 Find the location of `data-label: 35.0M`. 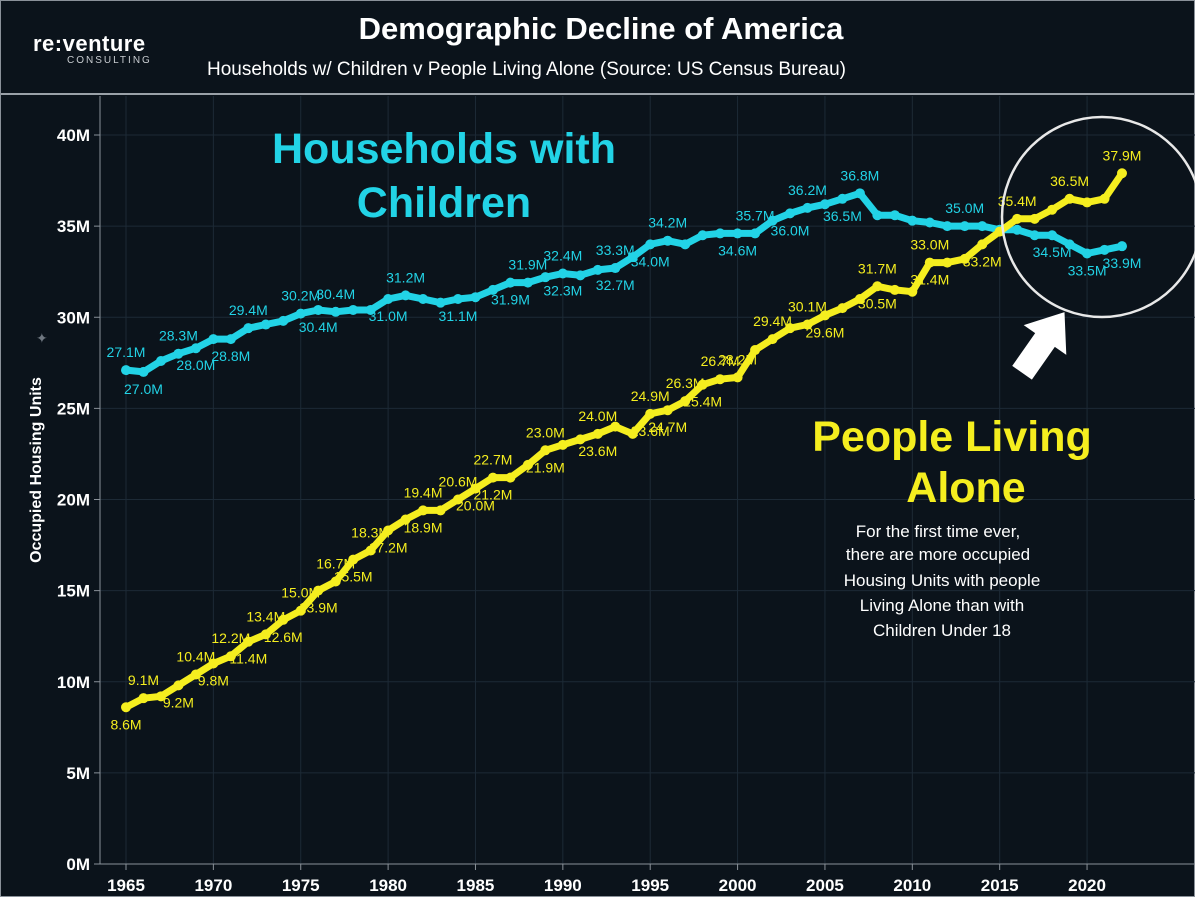

data-label: 35.0M is located at coordinates (964, 208).